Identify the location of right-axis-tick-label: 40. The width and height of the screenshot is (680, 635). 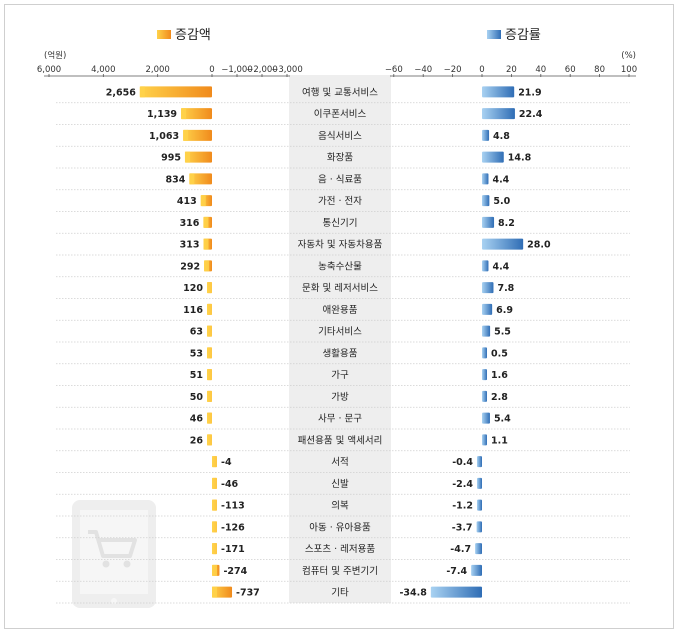
(540, 70).